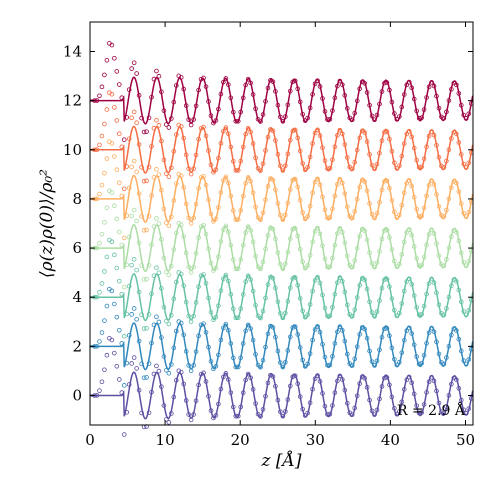 The image size is (498, 498). Describe the element at coordinates (72, 101) in the screenshot. I see `y-tick-label: 12` at that location.